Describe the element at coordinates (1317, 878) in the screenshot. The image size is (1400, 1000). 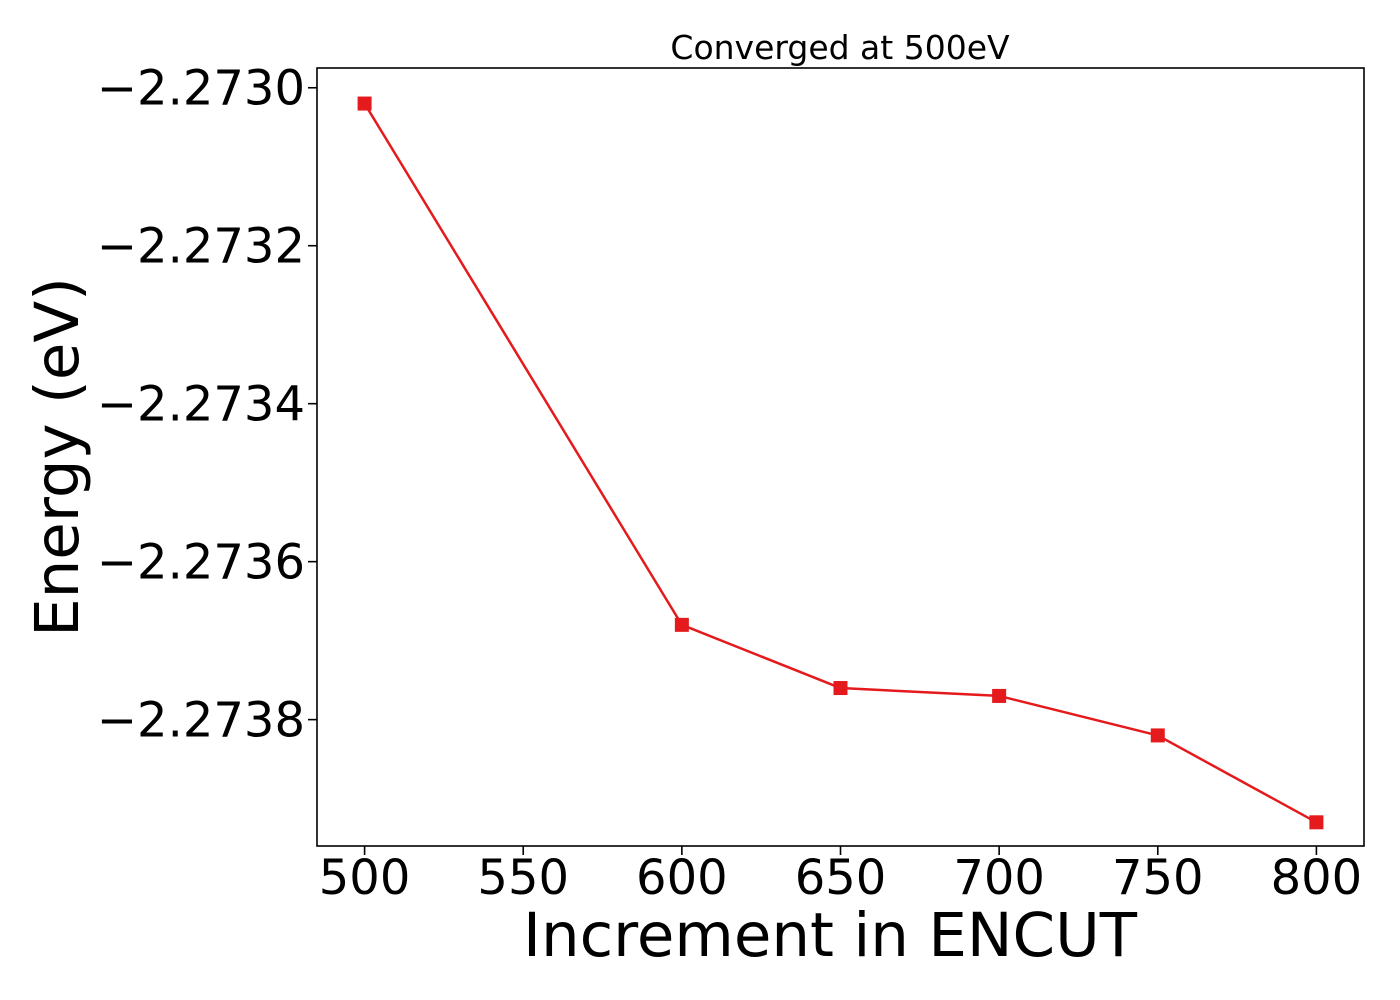
I see `x-tick-label: 800` at that location.